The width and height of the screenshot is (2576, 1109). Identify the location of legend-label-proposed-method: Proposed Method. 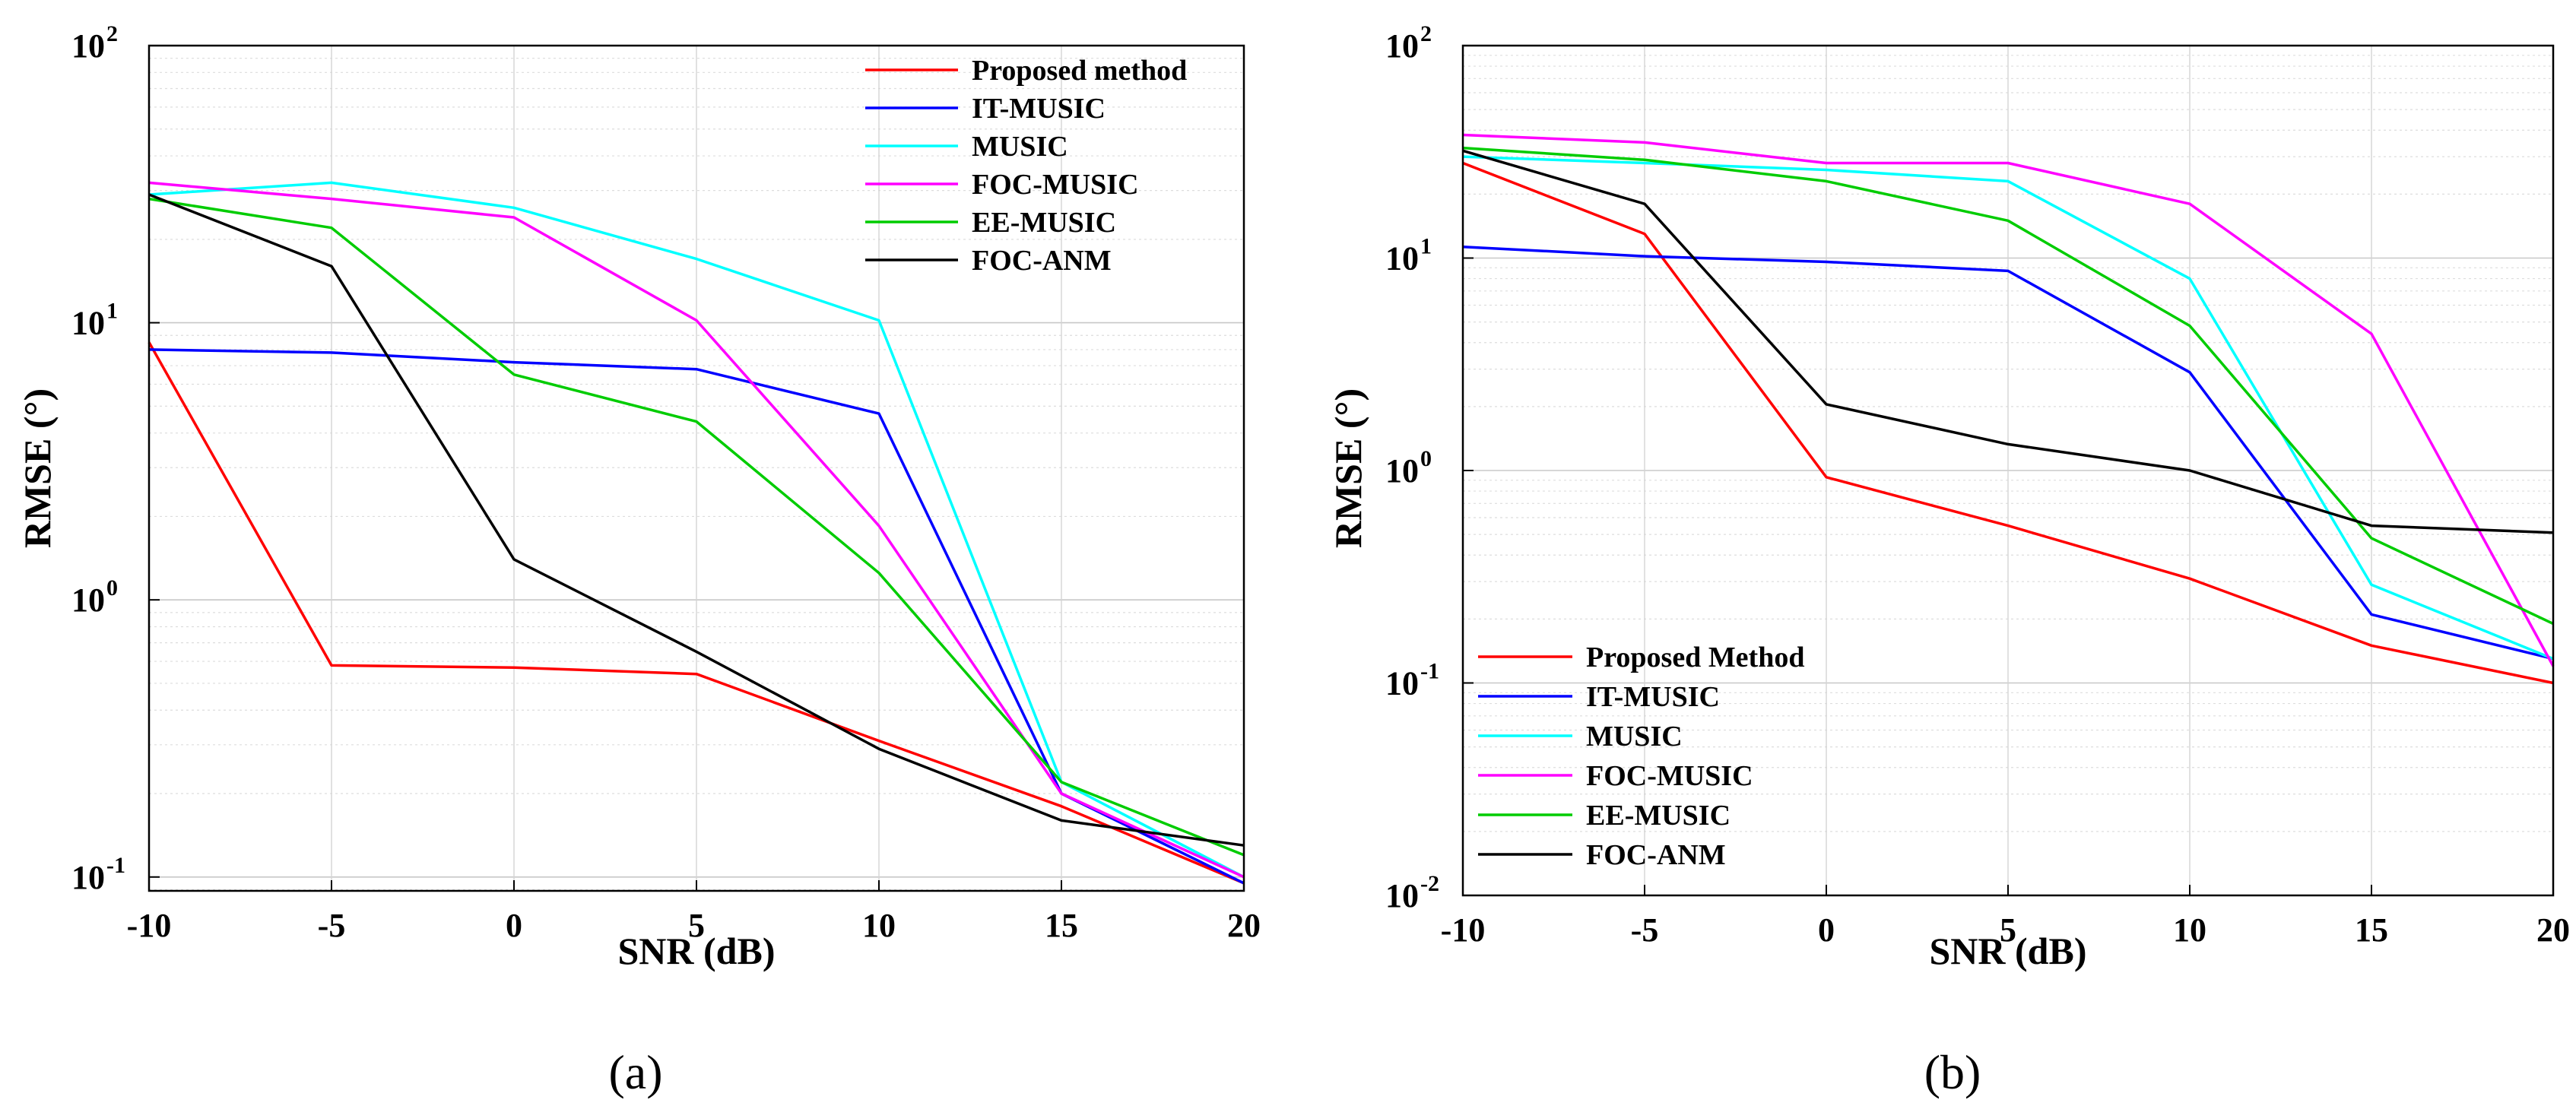
(1695, 657).